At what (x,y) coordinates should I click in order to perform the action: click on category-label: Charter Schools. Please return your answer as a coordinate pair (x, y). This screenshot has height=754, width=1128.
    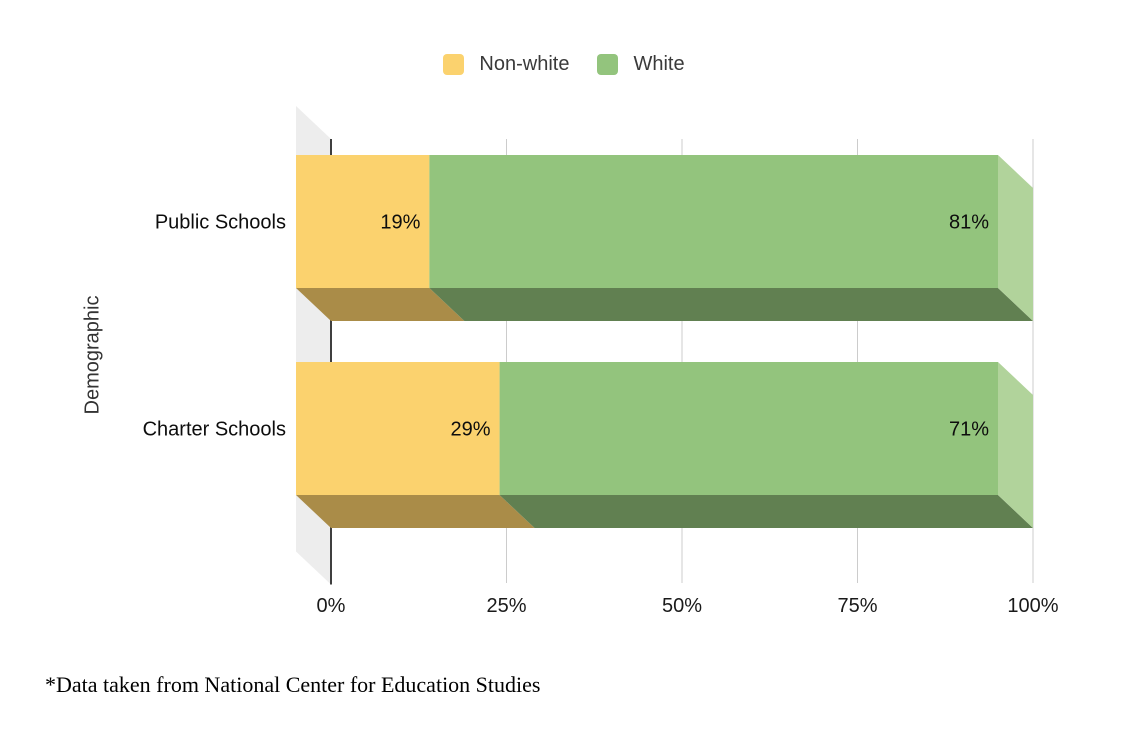
    Looking at the image, I should click on (214, 430).